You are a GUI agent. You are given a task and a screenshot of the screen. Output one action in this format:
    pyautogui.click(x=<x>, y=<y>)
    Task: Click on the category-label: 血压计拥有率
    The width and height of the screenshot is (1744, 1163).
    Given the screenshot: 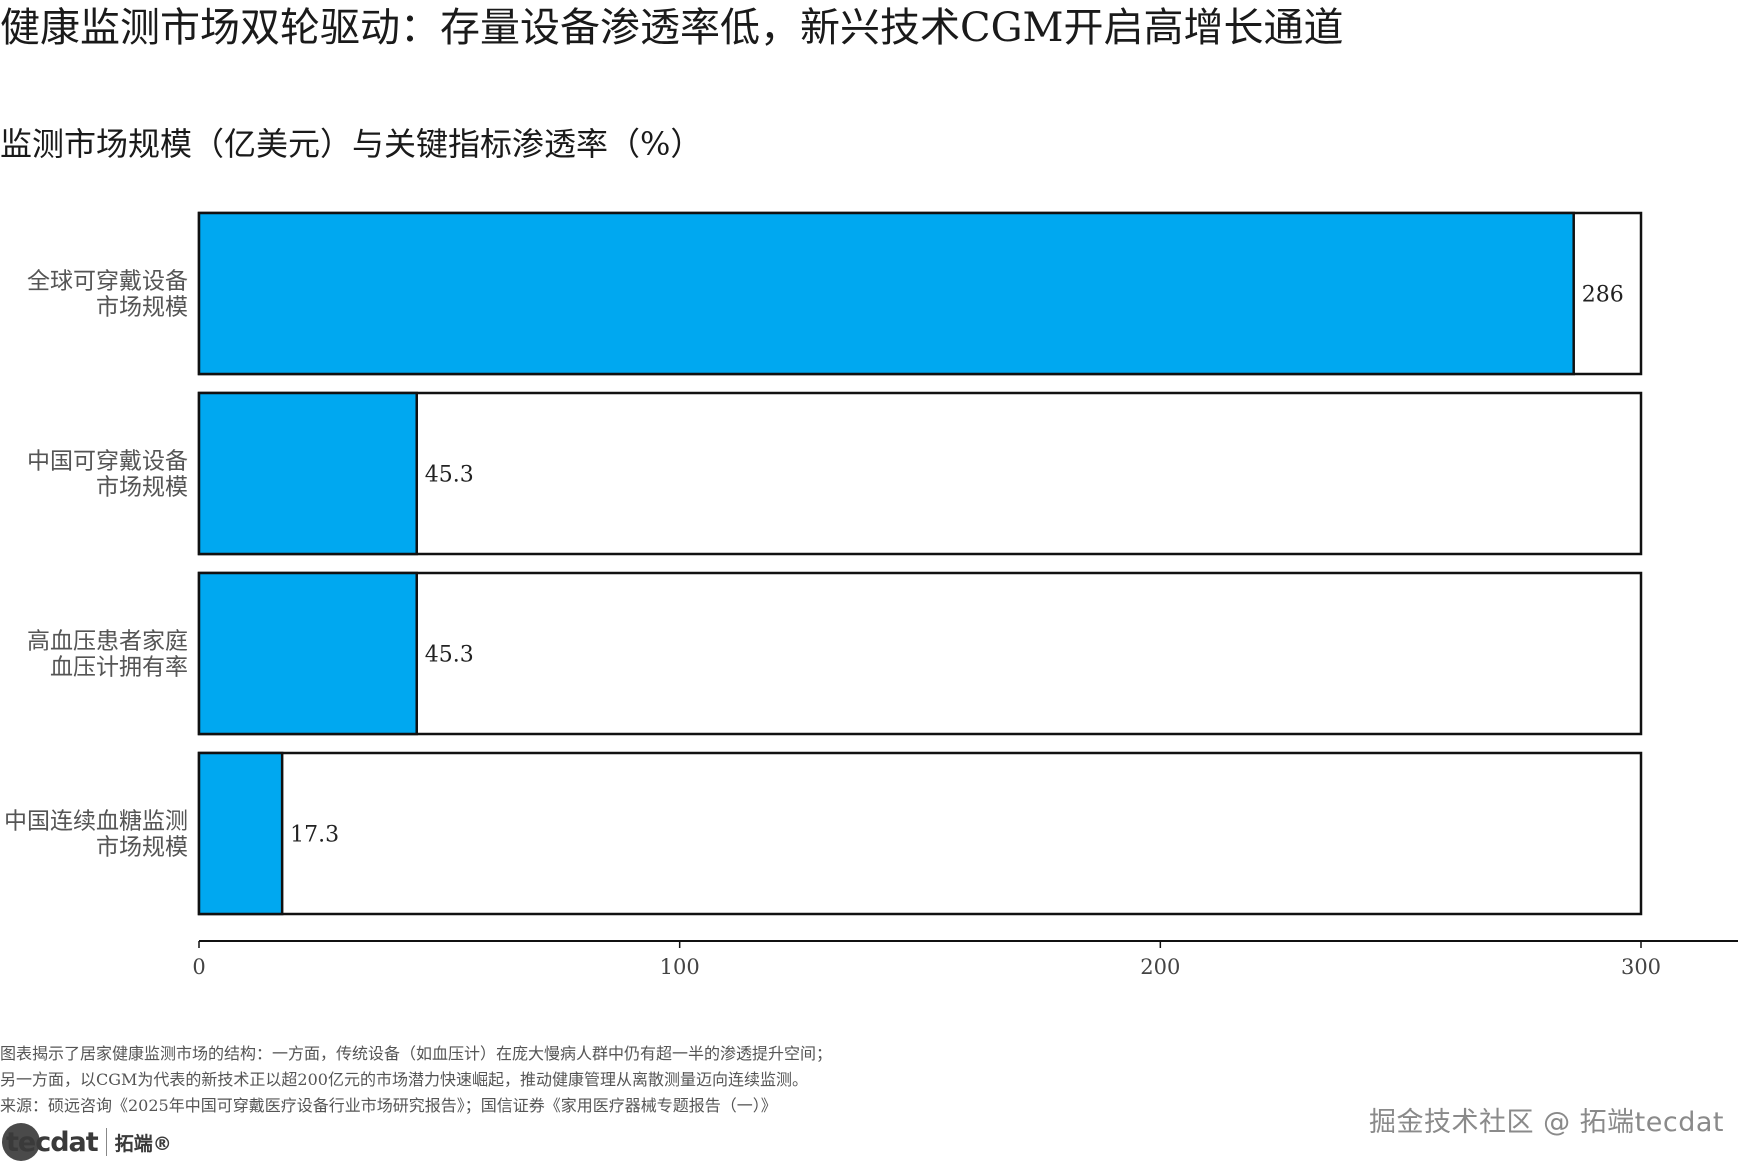 What is the action you would take?
    pyautogui.click(x=119, y=668)
    